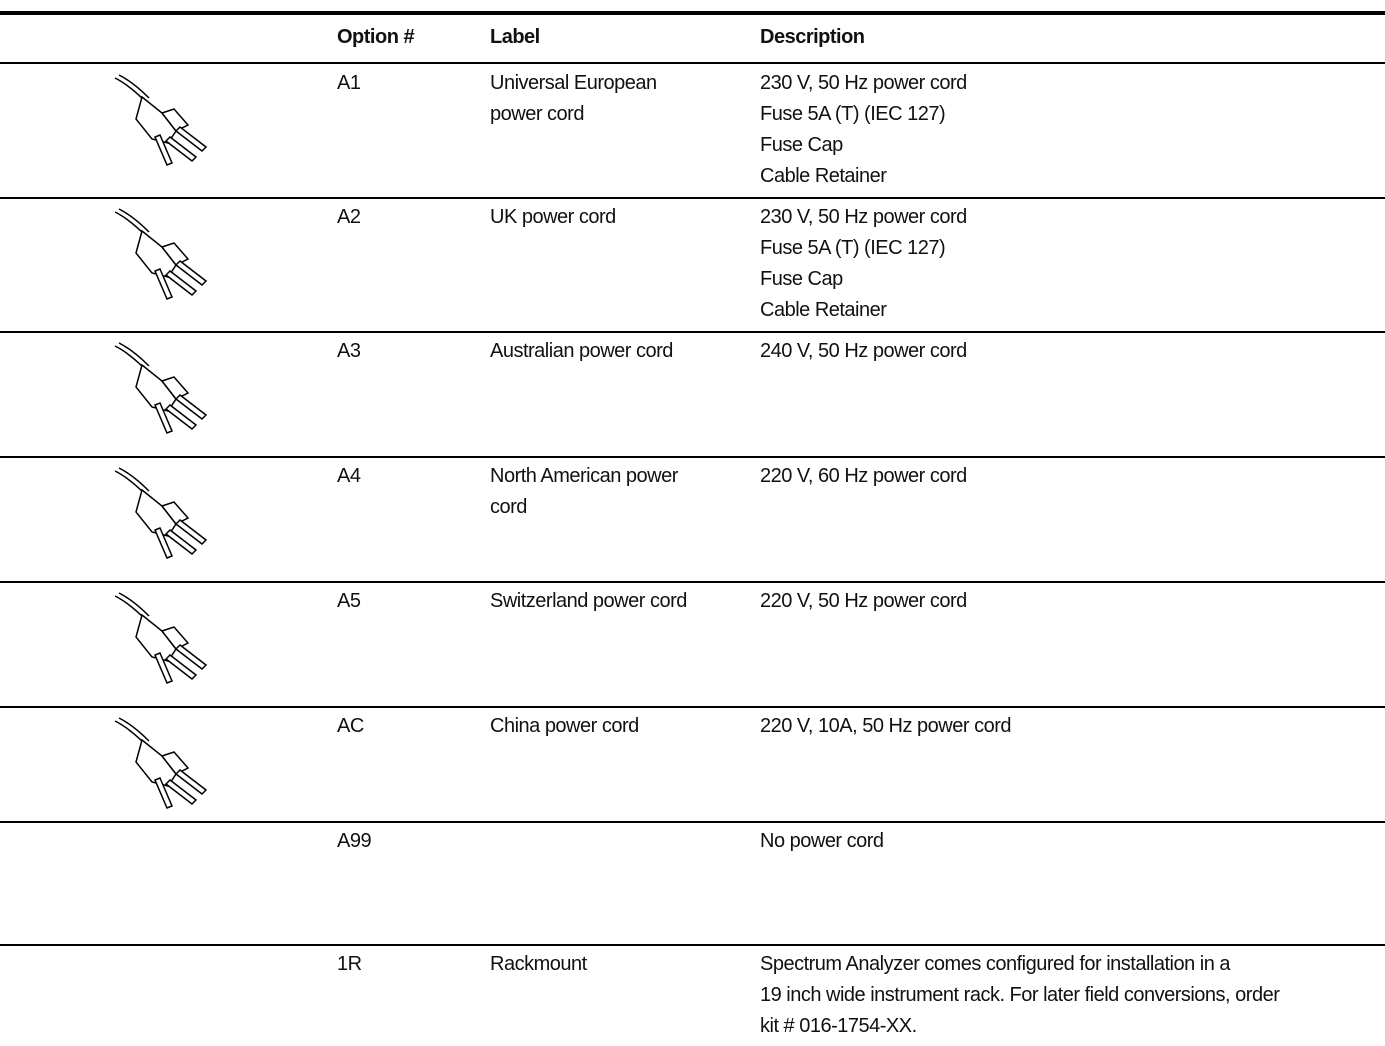 The image size is (1385, 1046). What do you see at coordinates (863, 476) in the screenshot?
I see `description-line: 220 V, 60 Hz power cord` at bounding box center [863, 476].